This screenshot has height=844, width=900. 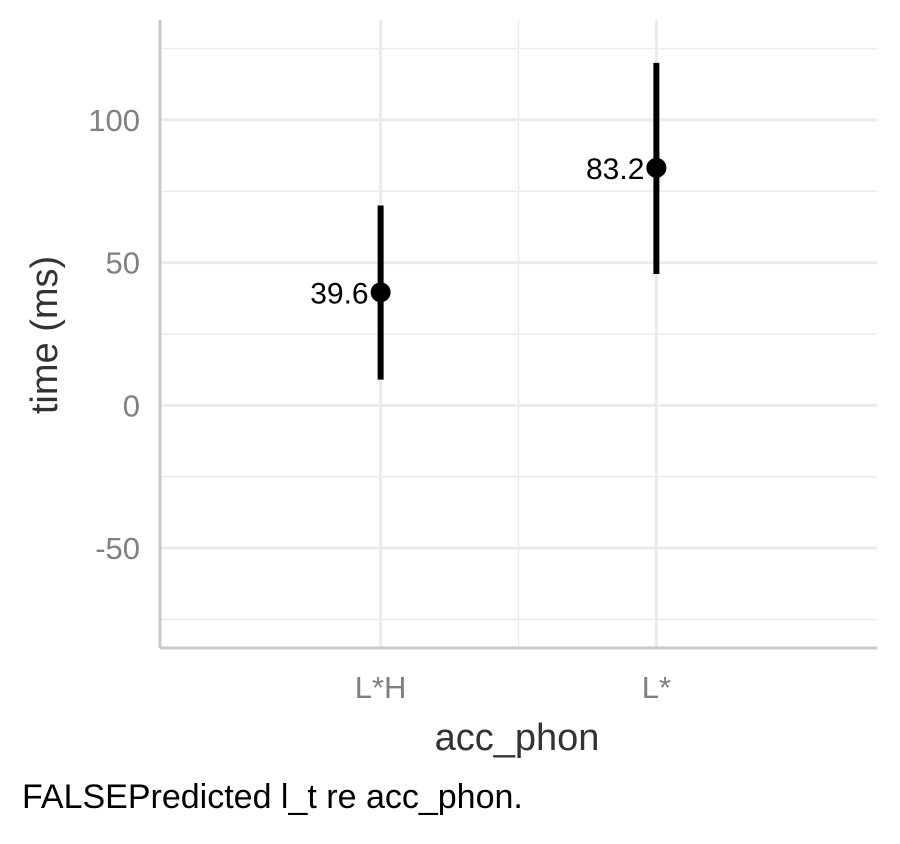 What do you see at coordinates (131, 405) in the screenshot?
I see `y-tick-label: 0` at bounding box center [131, 405].